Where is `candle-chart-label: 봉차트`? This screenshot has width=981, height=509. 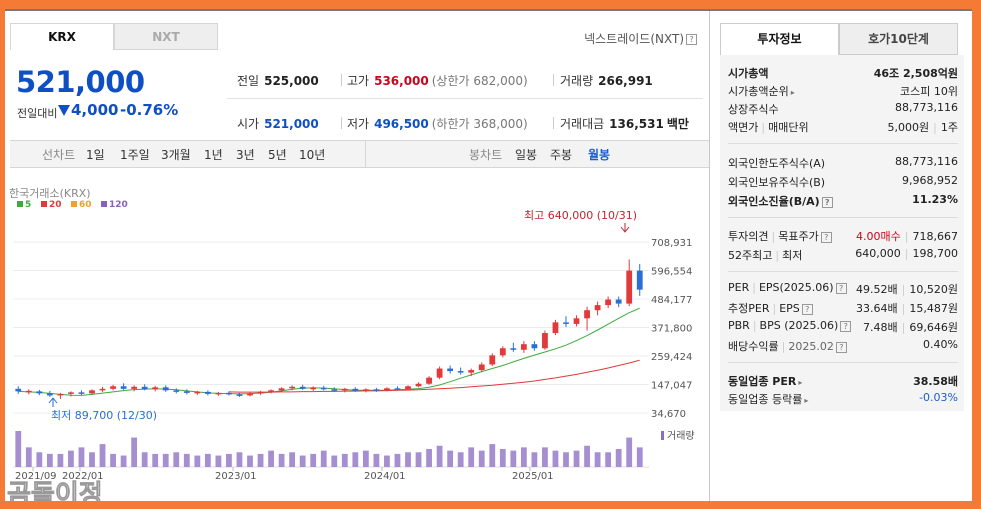
candle-chart-label: 봉차트 is located at coordinates (486, 155).